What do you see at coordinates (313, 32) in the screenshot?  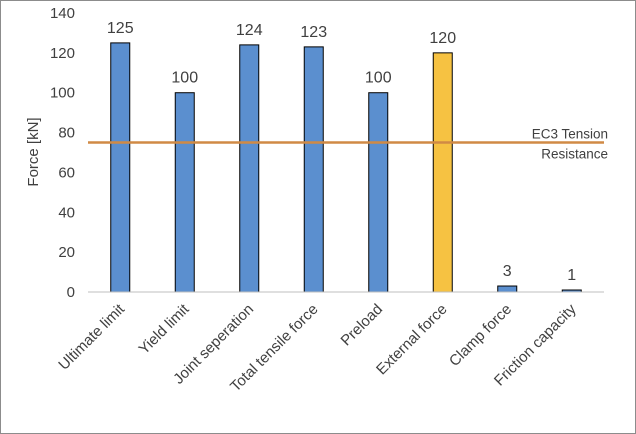 I see `data-label: 123` at bounding box center [313, 32].